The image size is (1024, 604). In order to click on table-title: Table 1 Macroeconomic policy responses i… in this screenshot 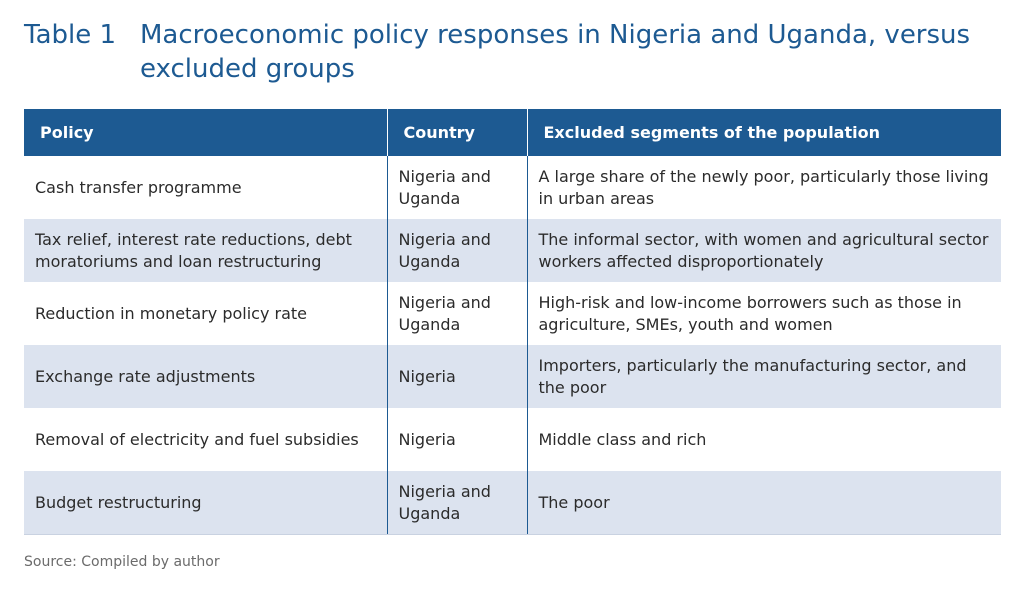, I will do `click(514, 52)`.